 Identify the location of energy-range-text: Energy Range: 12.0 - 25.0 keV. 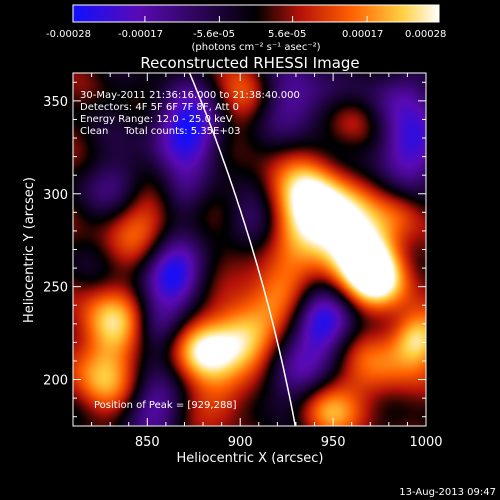
(156, 119).